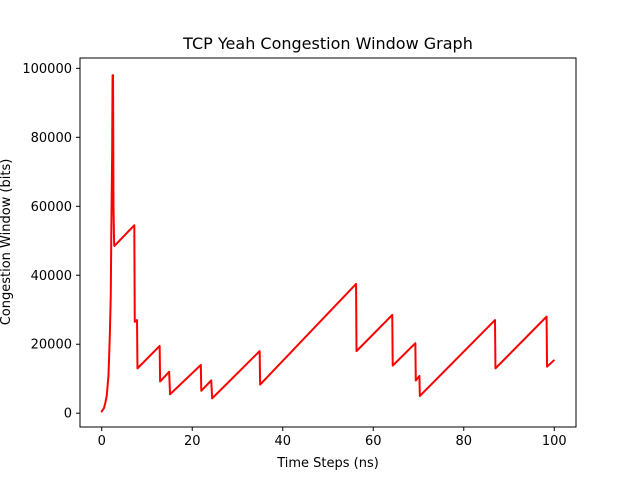 The height and width of the screenshot is (480, 640). Describe the element at coordinates (332, 438) in the screenshot. I see `x-axis: 0 20 40 60 80 100` at that location.